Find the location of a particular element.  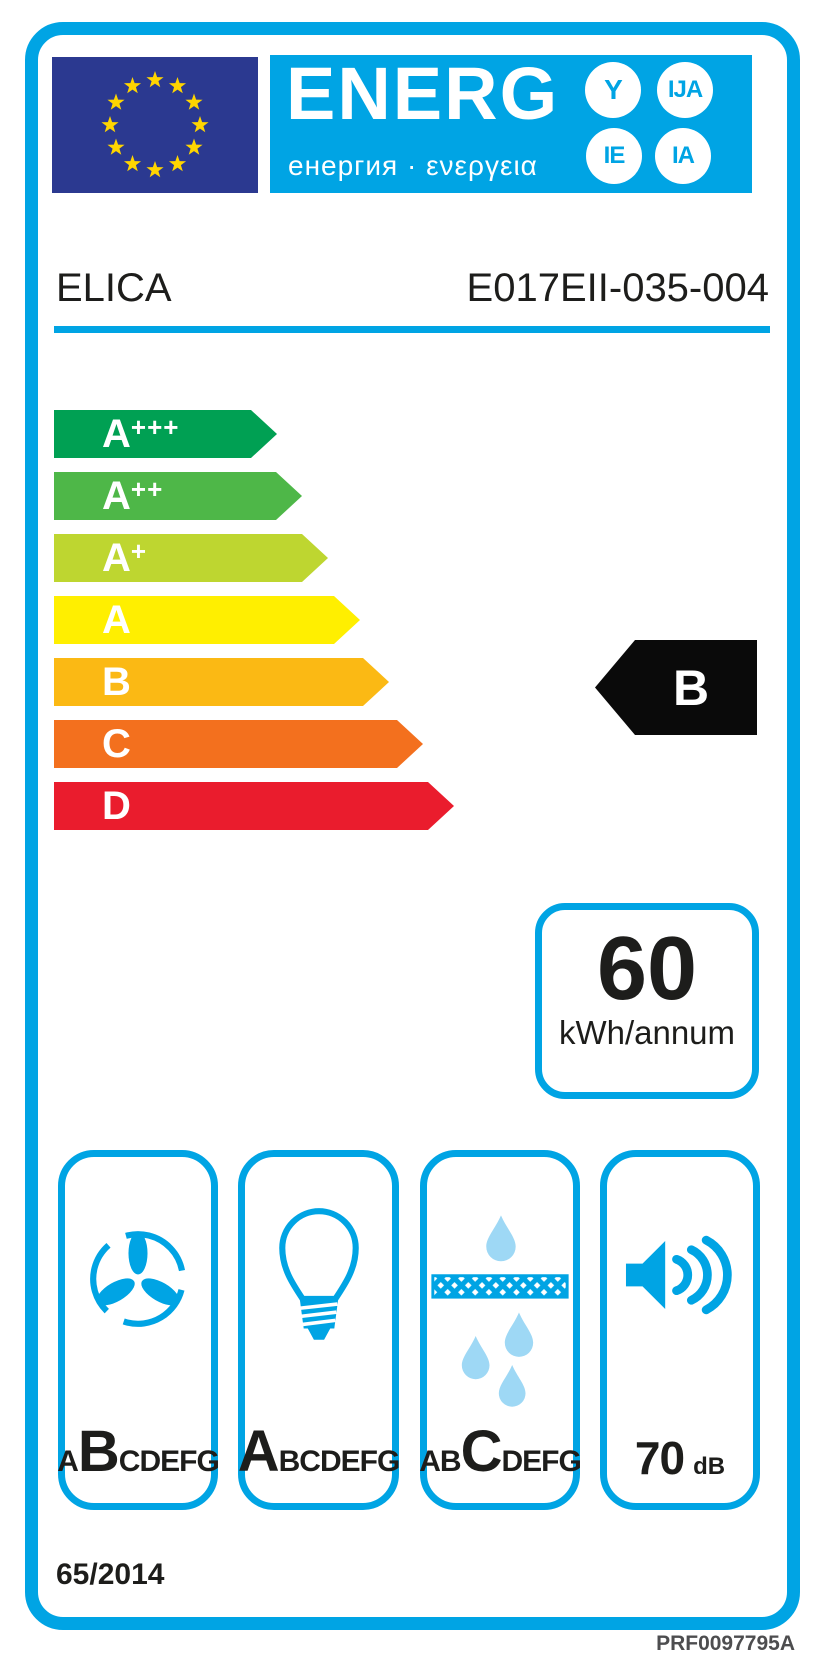

class-letter-assigned: C is located at coordinates (481, 1451).